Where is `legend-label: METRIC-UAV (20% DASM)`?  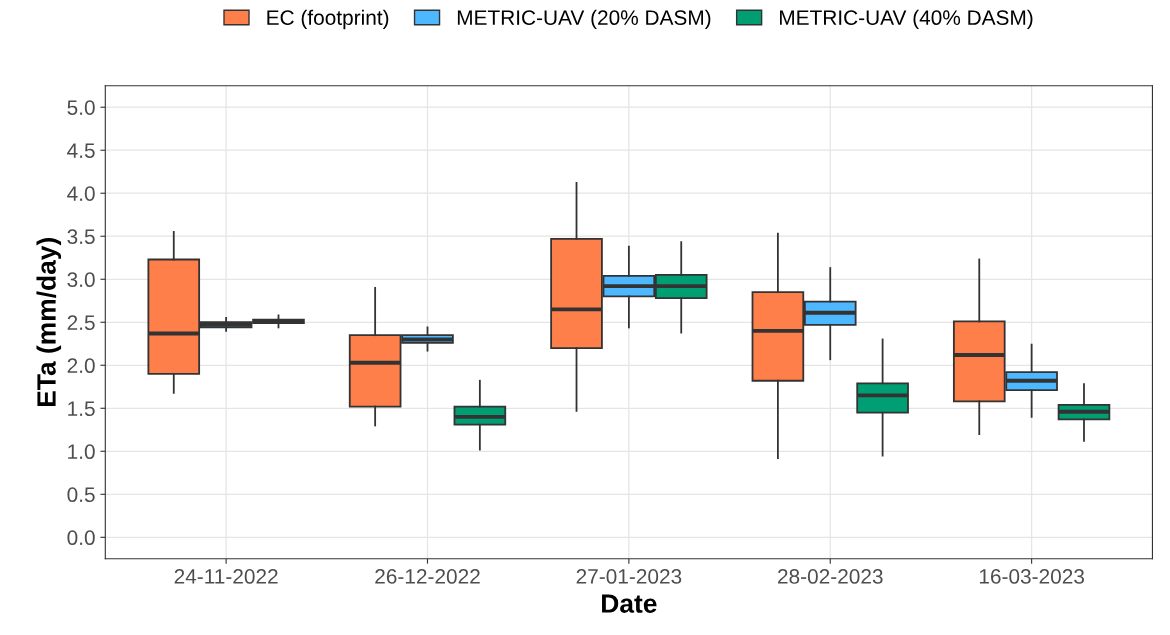 legend-label: METRIC-UAV (20% DASM) is located at coordinates (584, 19).